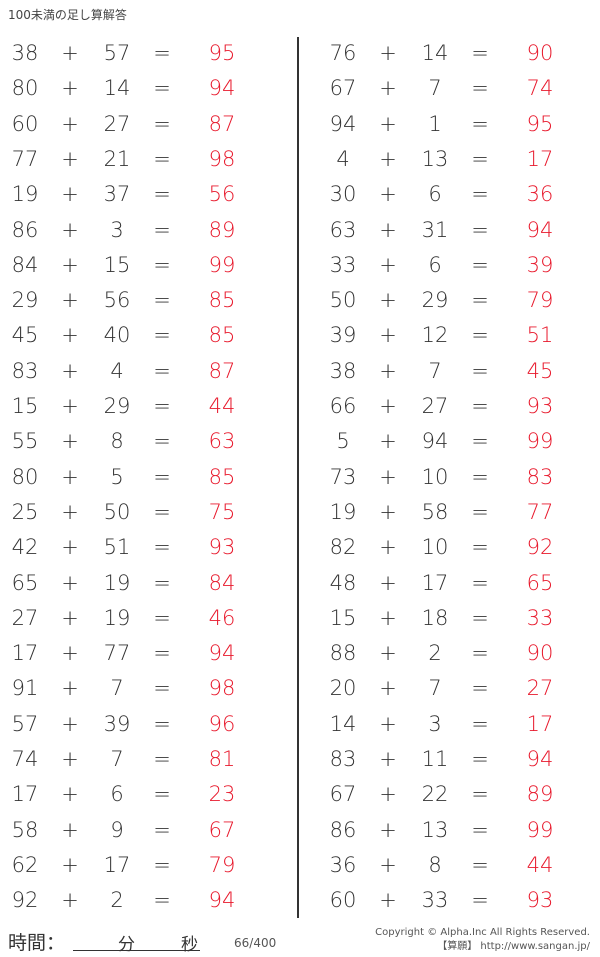 The width and height of the screenshot is (600, 957). I want to click on problem-row: 50 +29 = 79, so click(461, 300).